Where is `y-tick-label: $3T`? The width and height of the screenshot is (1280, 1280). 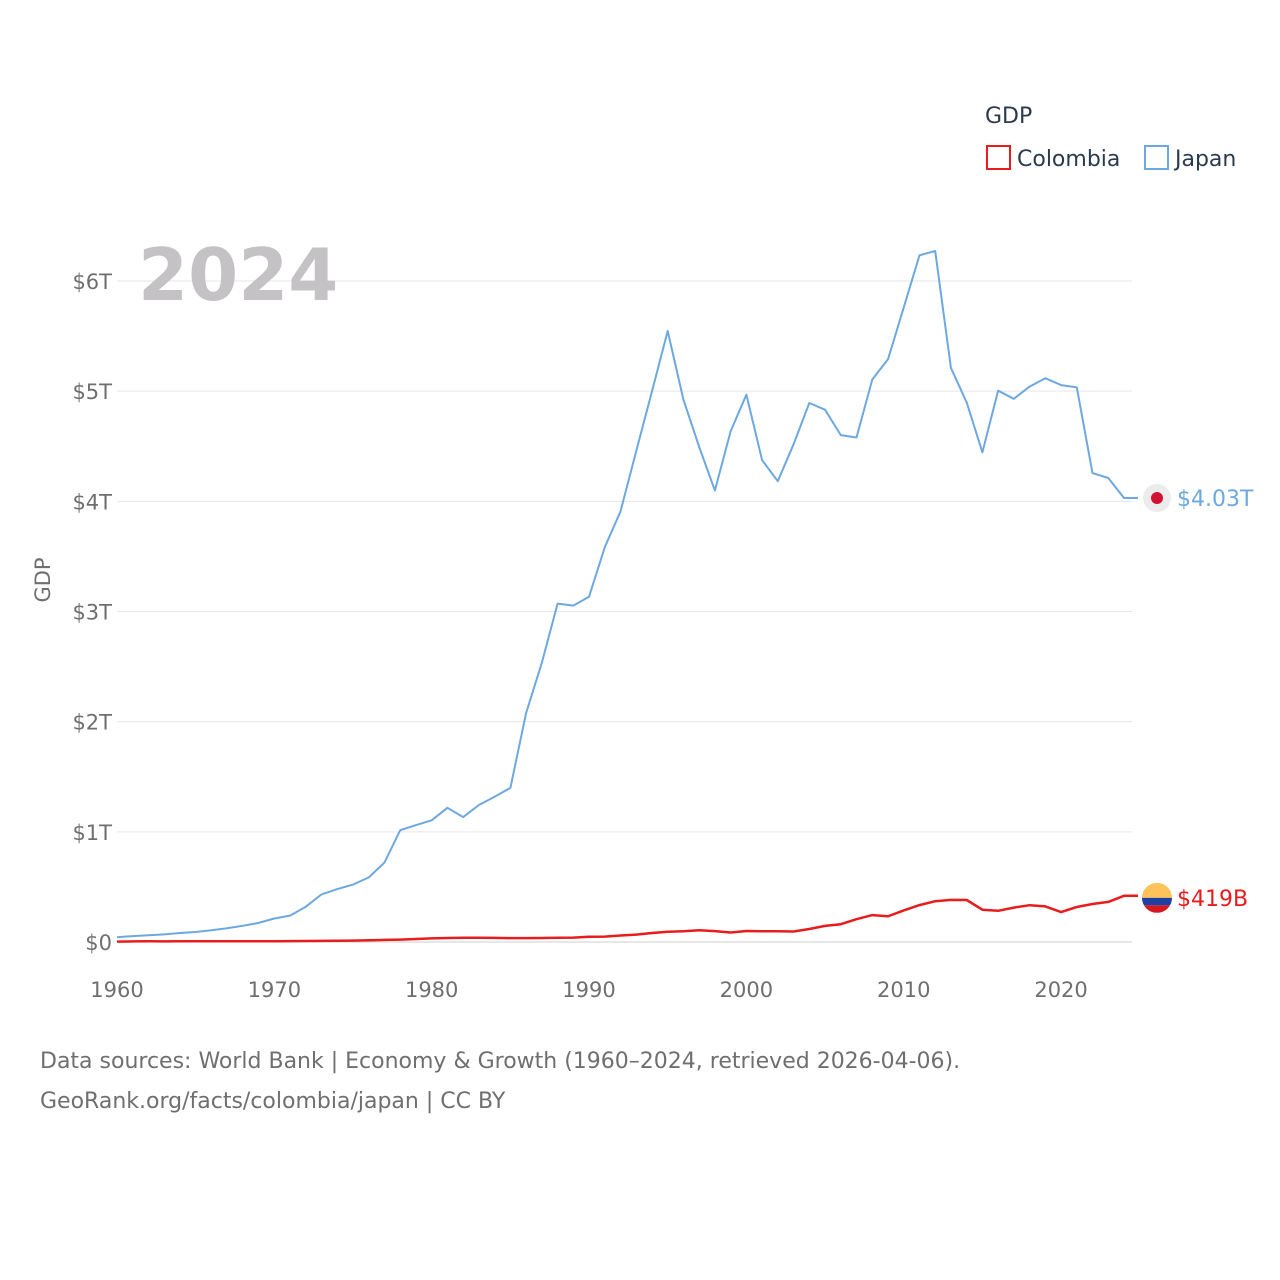
y-tick-label: $3T is located at coordinates (92, 613).